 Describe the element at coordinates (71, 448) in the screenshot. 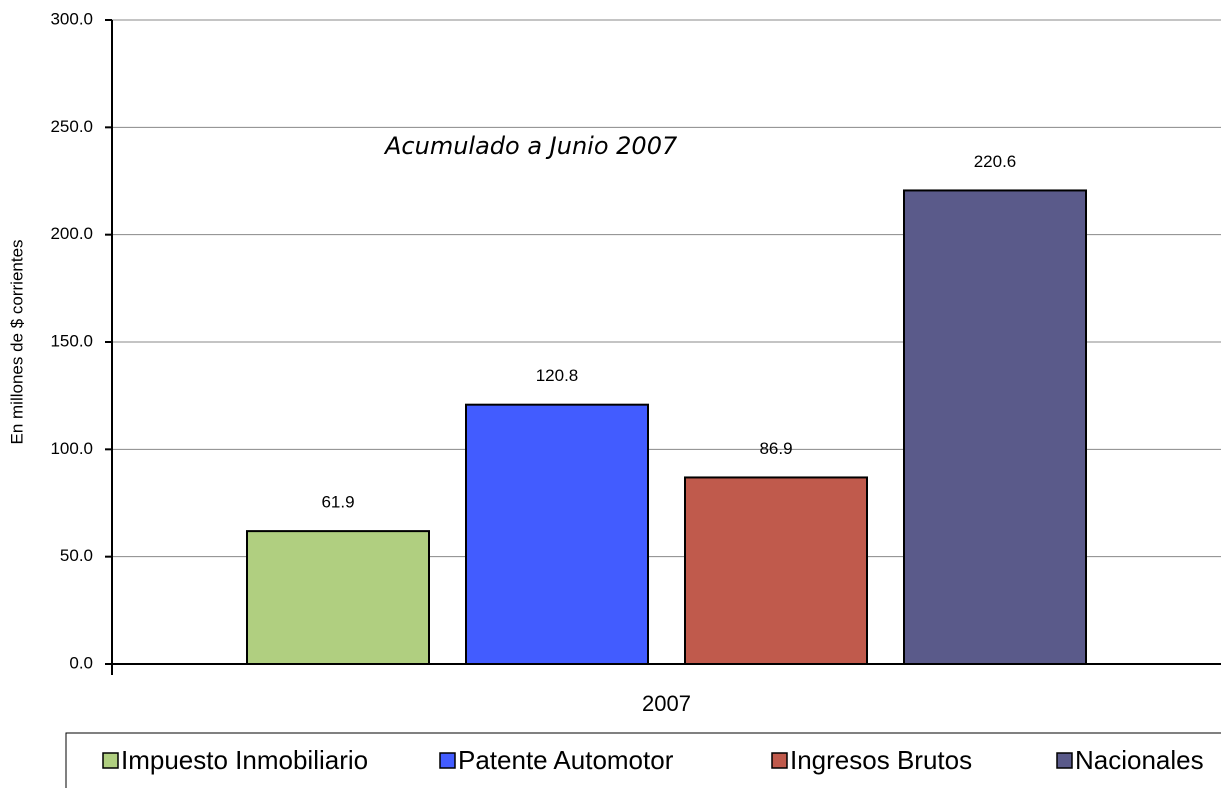

I see `y-tick-label: 100.0` at that location.